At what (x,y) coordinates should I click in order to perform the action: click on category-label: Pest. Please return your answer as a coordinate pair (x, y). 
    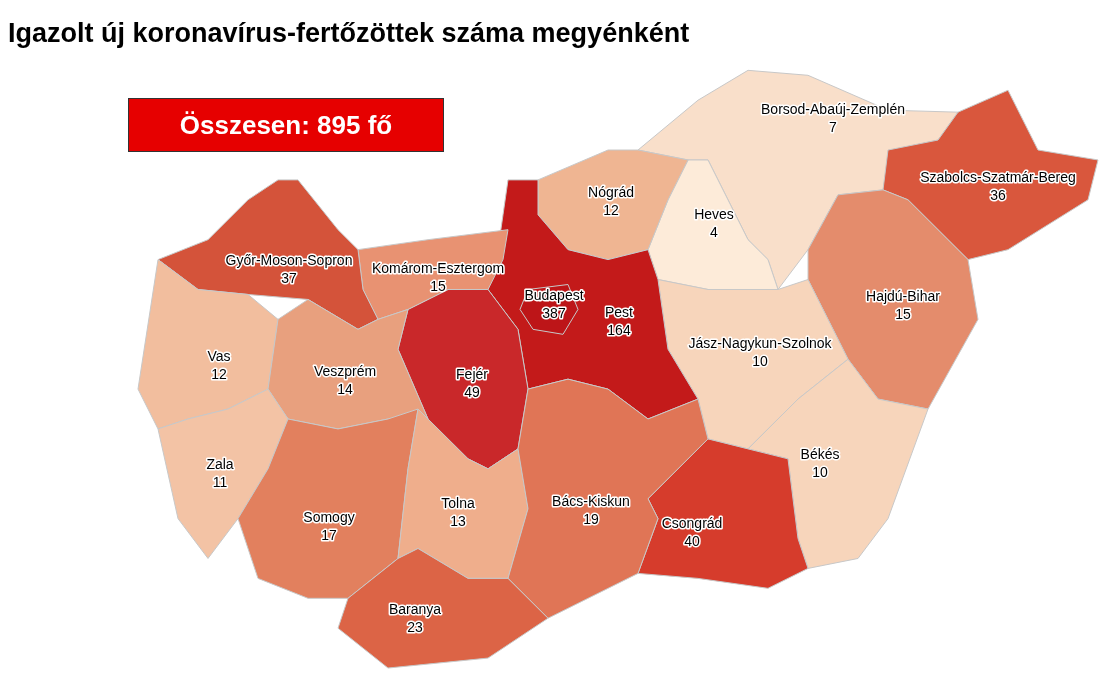
    Looking at the image, I should click on (619, 312).